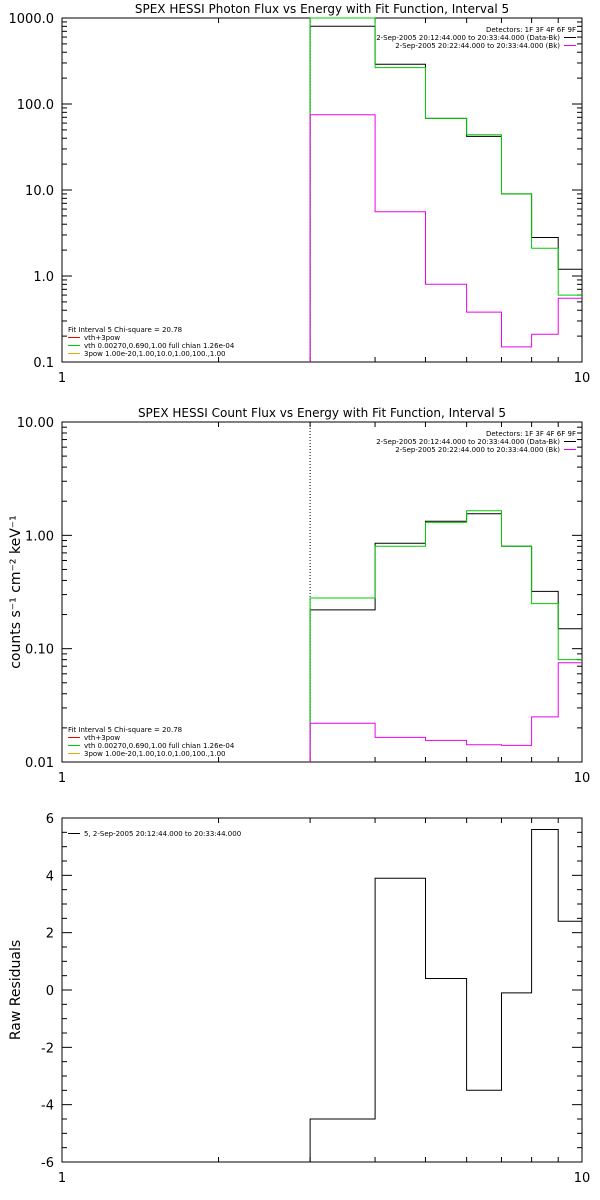 The width and height of the screenshot is (600, 1200). What do you see at coordinates (16, 990) in the screenshot?
I see `y-axis-label: Raw Residuals` at bounding box center [16, 990].